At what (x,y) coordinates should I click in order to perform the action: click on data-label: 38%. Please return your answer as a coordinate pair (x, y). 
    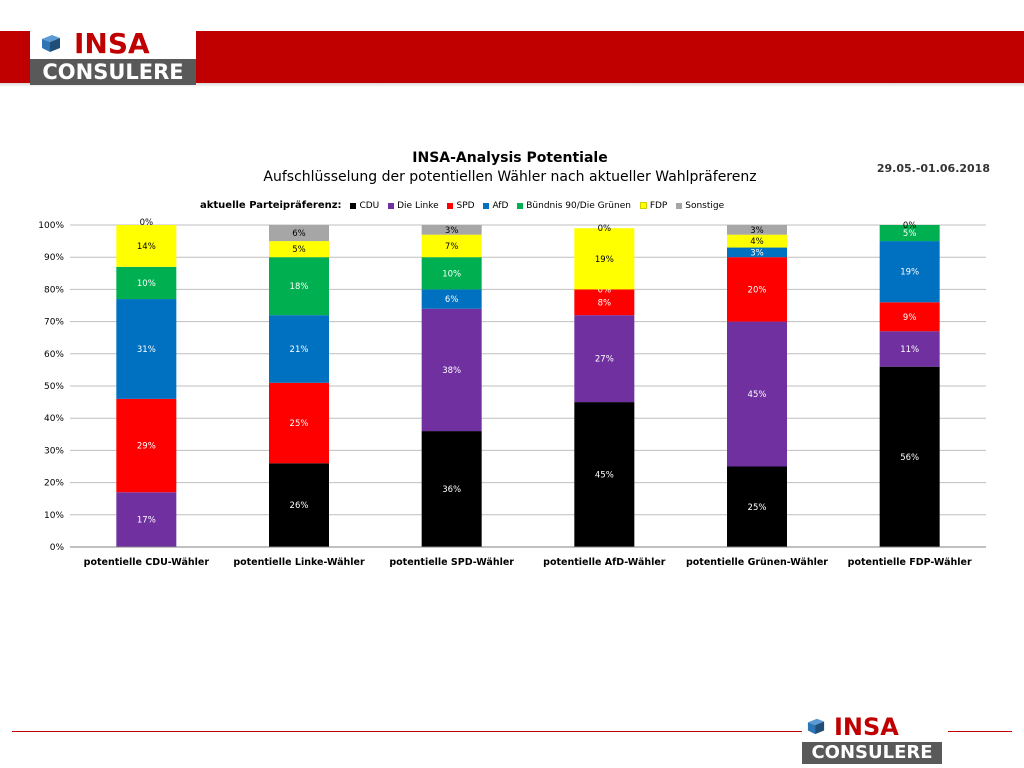
    Looking at the image, I should click on (451, 371).